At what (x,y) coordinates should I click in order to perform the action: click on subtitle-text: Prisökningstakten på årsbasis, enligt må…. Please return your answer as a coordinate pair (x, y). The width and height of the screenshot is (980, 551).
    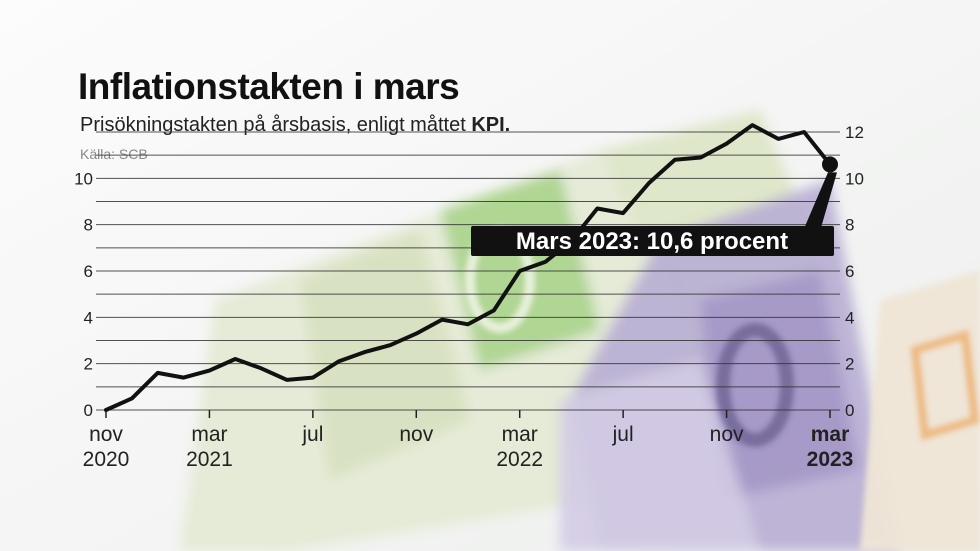
    Looking at the image, I should click on (276, 125).